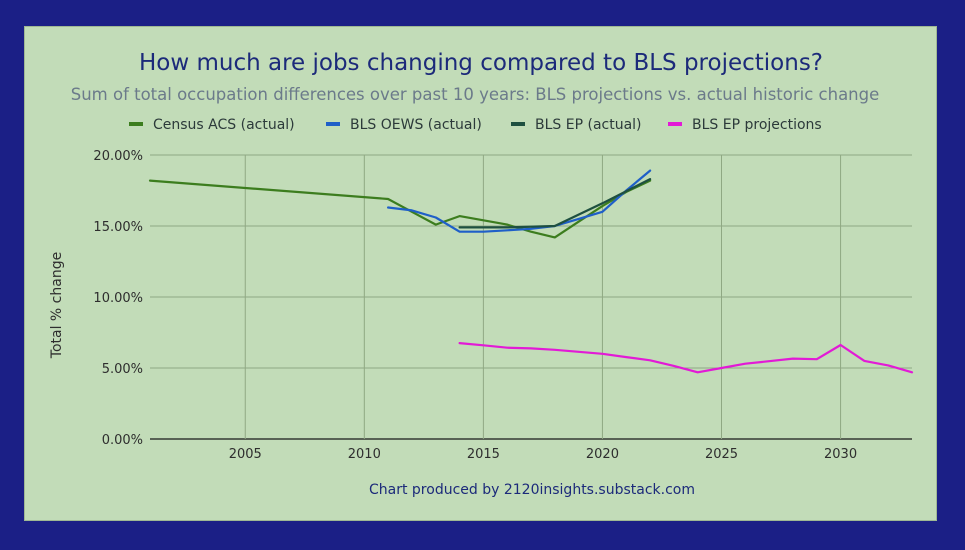 The image size is (965, 550). Describe the element at coordinates (588, 125) in the screenshot. I see `legend-label: BLS EP (actual)` at that location.